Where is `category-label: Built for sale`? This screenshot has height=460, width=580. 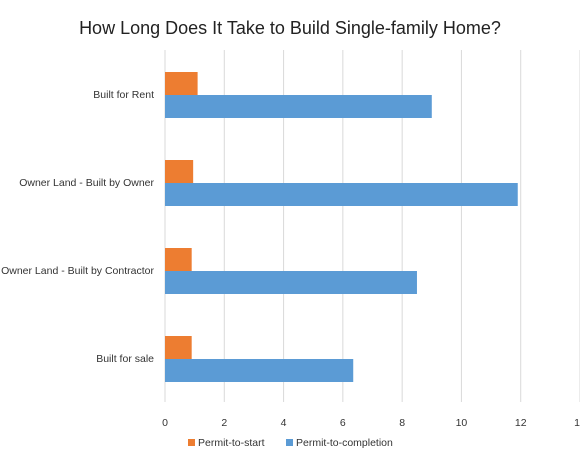
category-label: Built for sale is located at coordinates (125, 359).